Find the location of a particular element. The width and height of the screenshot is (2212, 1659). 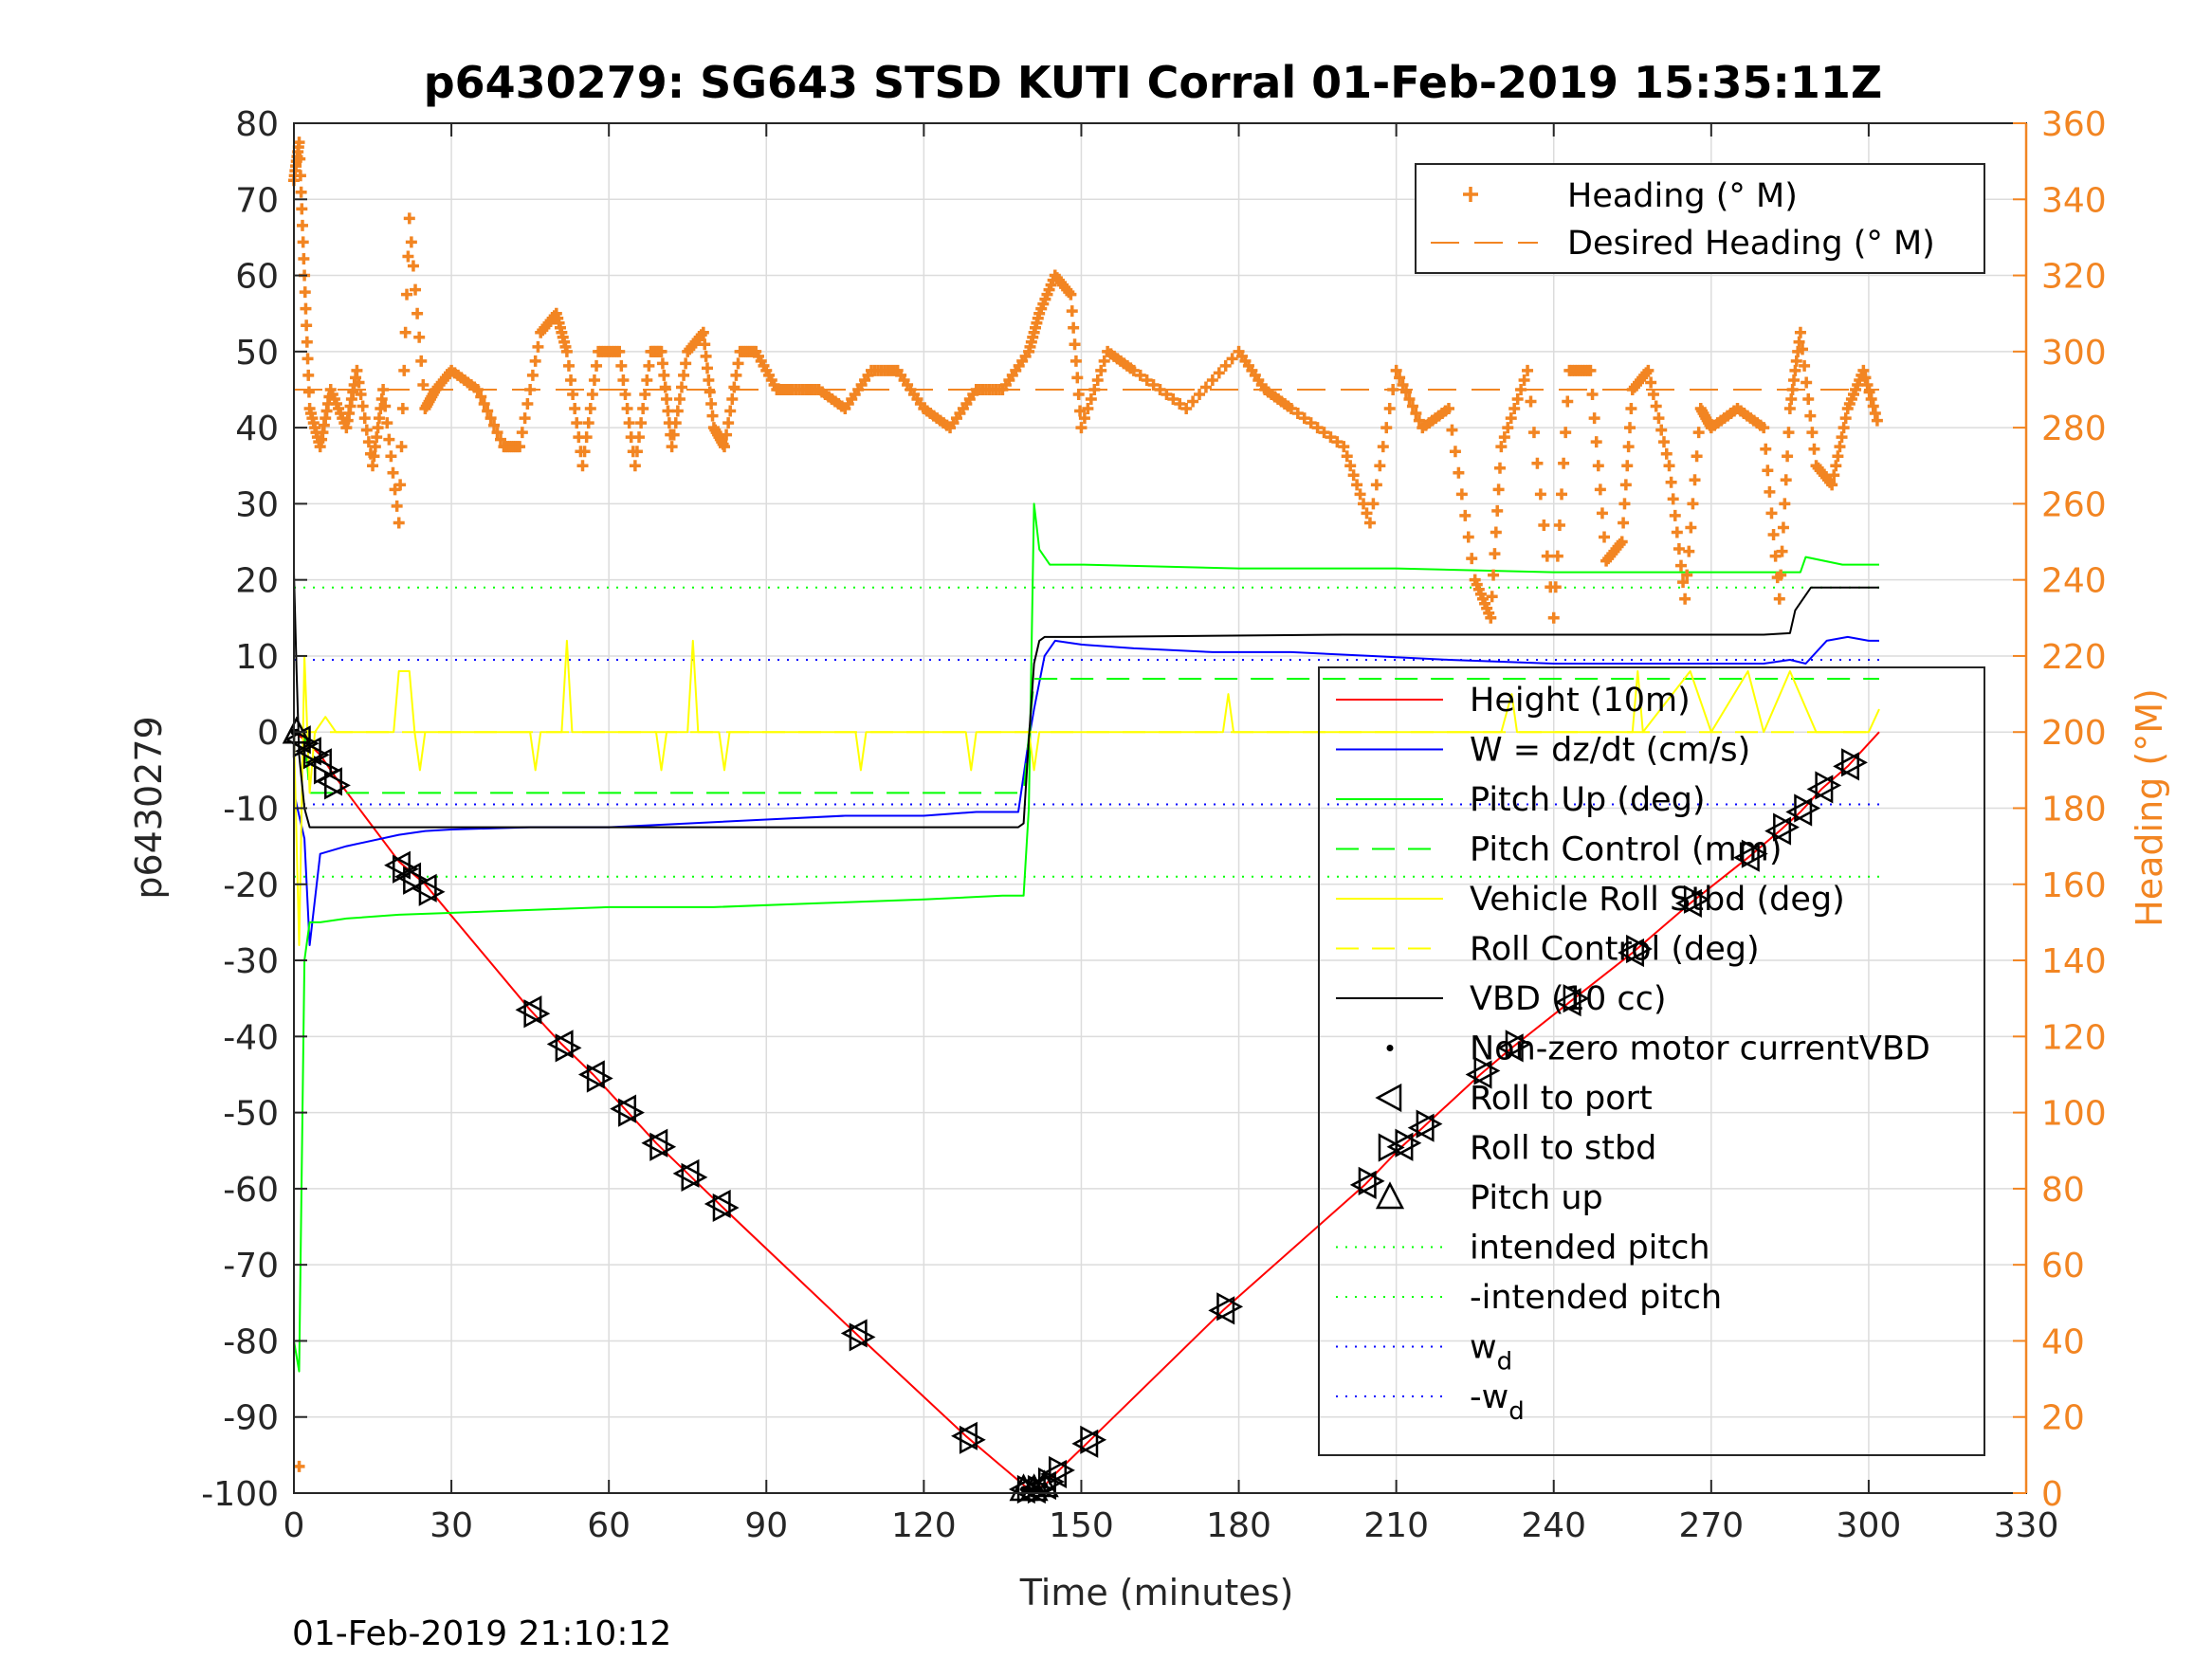

y-tick-label: 20 is located at coordinates (257, 581).